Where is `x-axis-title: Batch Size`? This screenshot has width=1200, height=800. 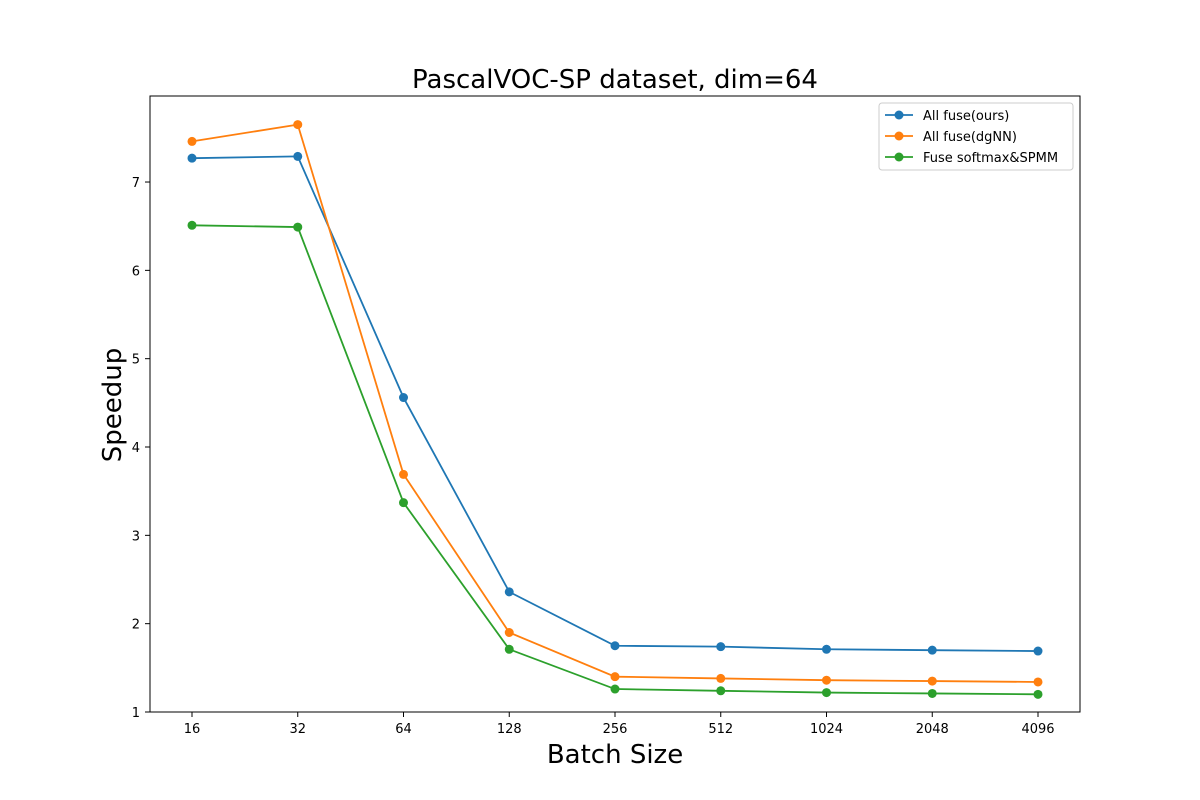
x-axis-title: Batch Size is located at coordinates (615, 755).